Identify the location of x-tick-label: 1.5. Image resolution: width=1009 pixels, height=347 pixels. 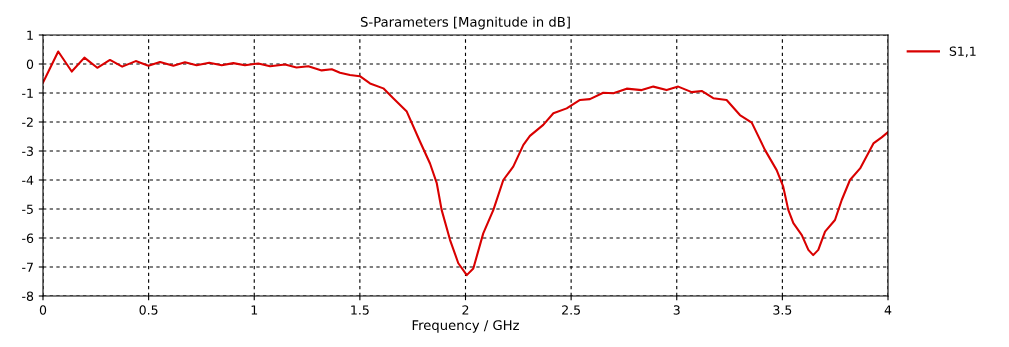
(360, 310).